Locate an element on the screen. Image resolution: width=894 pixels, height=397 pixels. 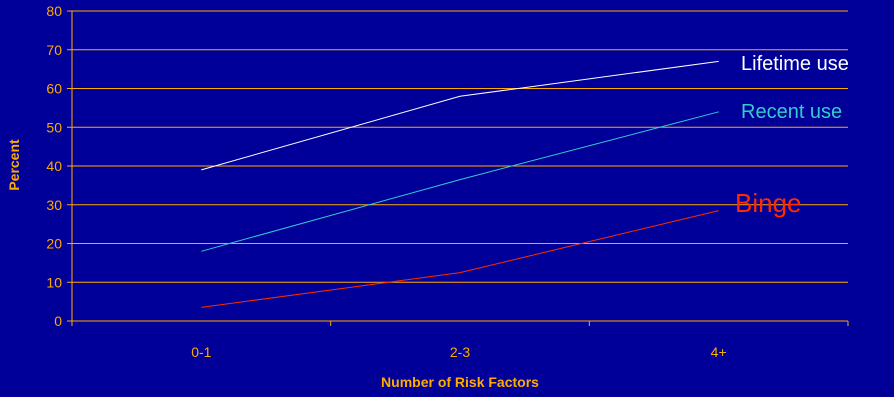
series-label-binge: Binge is located at coordinates (768, 203).